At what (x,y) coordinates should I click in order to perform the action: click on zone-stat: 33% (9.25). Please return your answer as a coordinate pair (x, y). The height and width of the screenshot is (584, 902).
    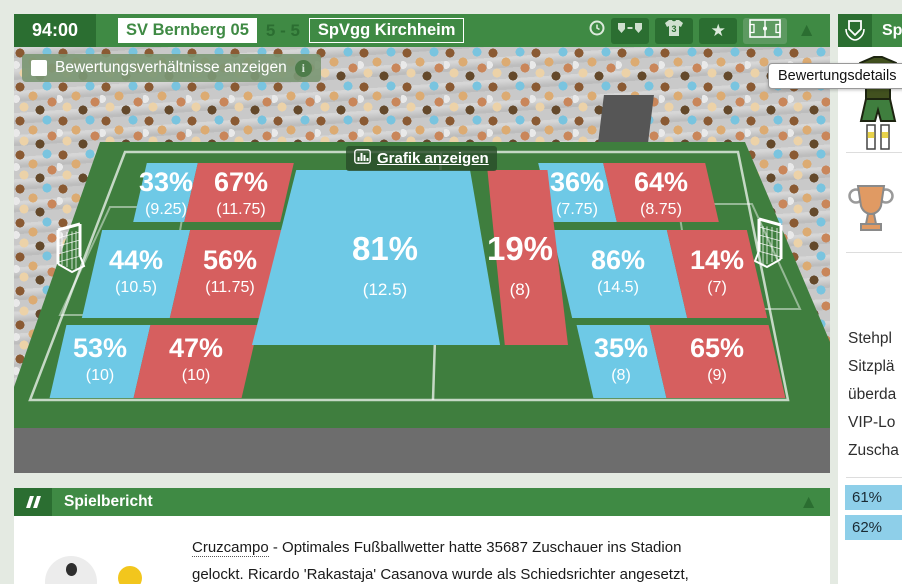
    Looking at the image, I should click on (166, 193).